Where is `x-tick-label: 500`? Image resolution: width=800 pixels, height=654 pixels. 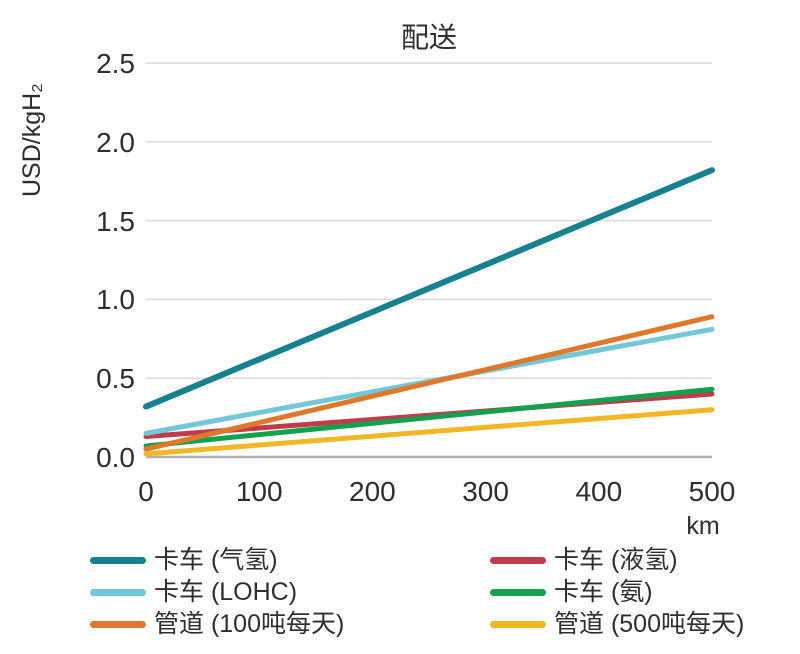
x-tick-label: 500 is located at coordinates (712, 491).